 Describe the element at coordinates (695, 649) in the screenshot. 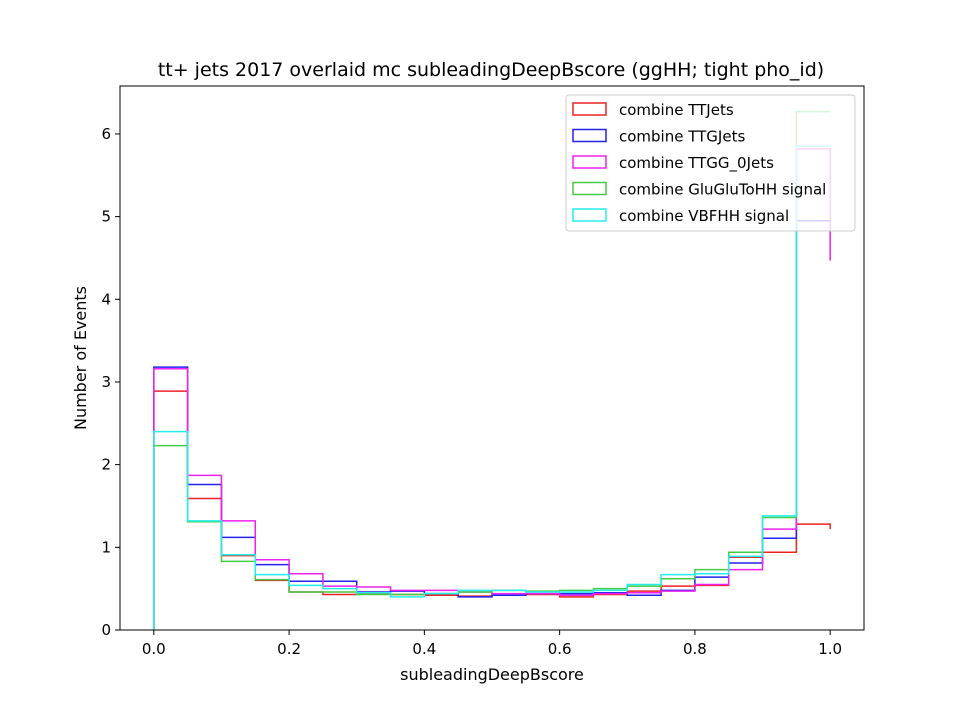

I see `x-tick-label: 0.8` at that location.